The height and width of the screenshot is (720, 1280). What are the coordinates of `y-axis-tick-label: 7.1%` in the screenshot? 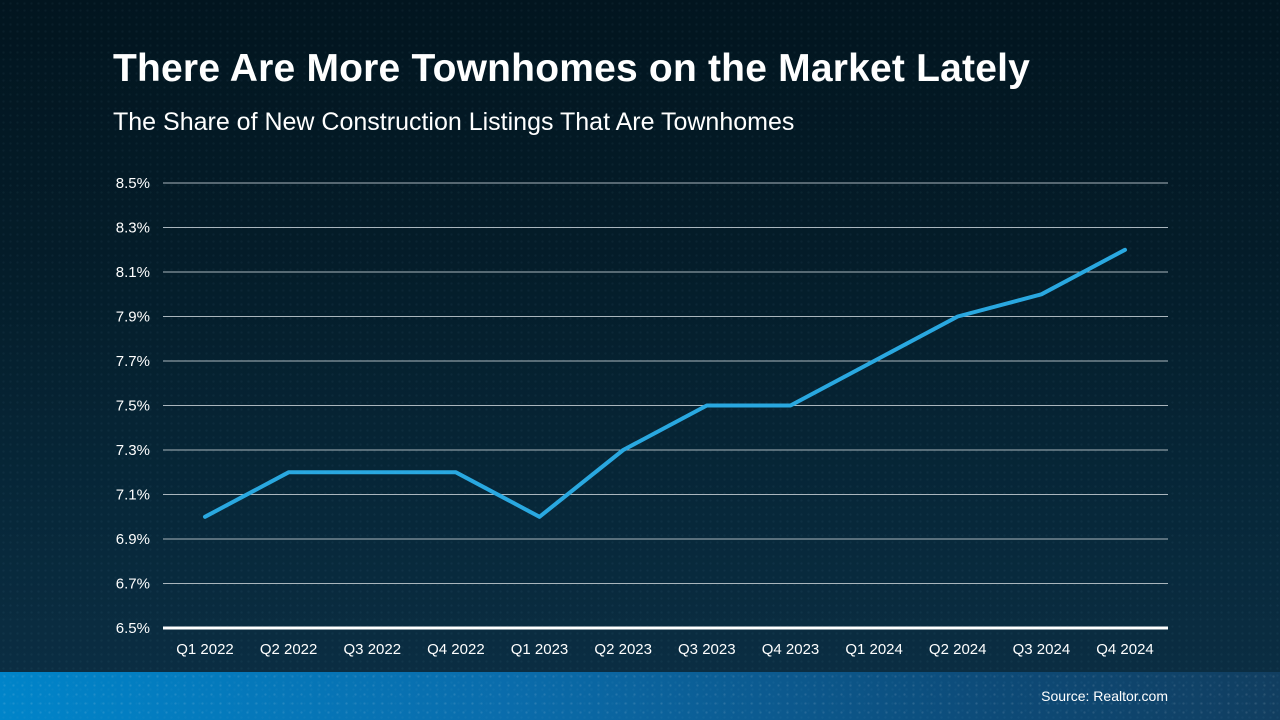 It's located at (133, 495).